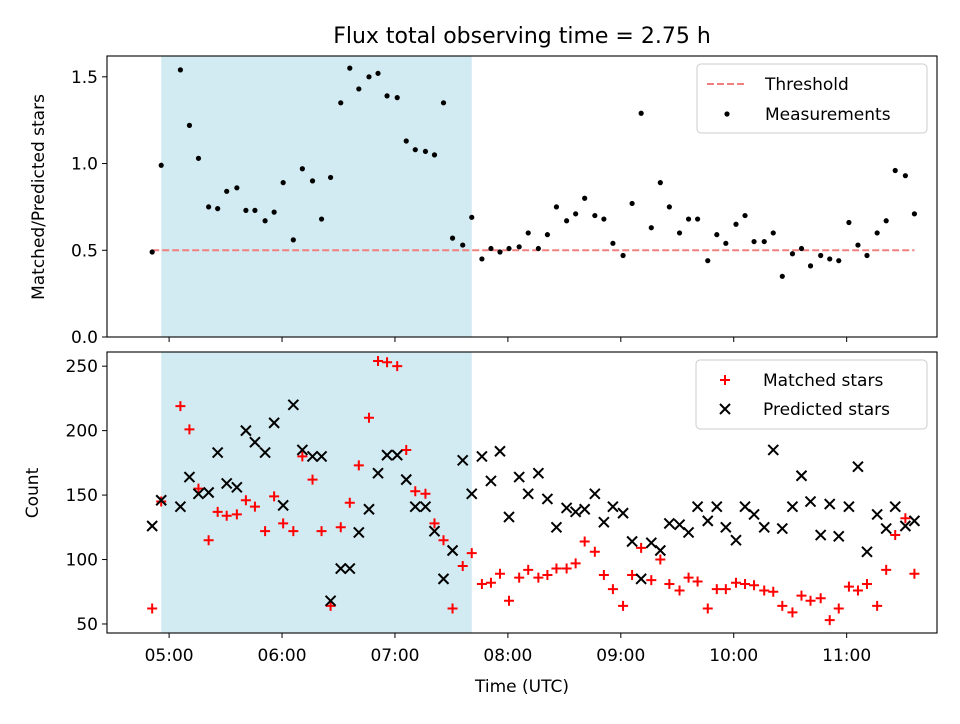  Describe the element at coordinates (521, 687) in the screenshot. I see `x-axis-label: Time (UTC)` at that location.